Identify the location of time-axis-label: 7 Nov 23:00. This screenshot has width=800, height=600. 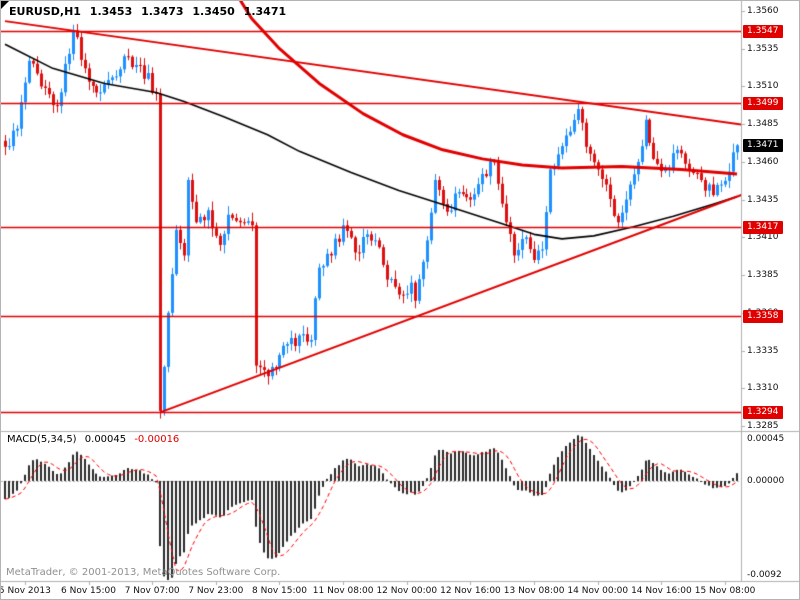
(216, 591).